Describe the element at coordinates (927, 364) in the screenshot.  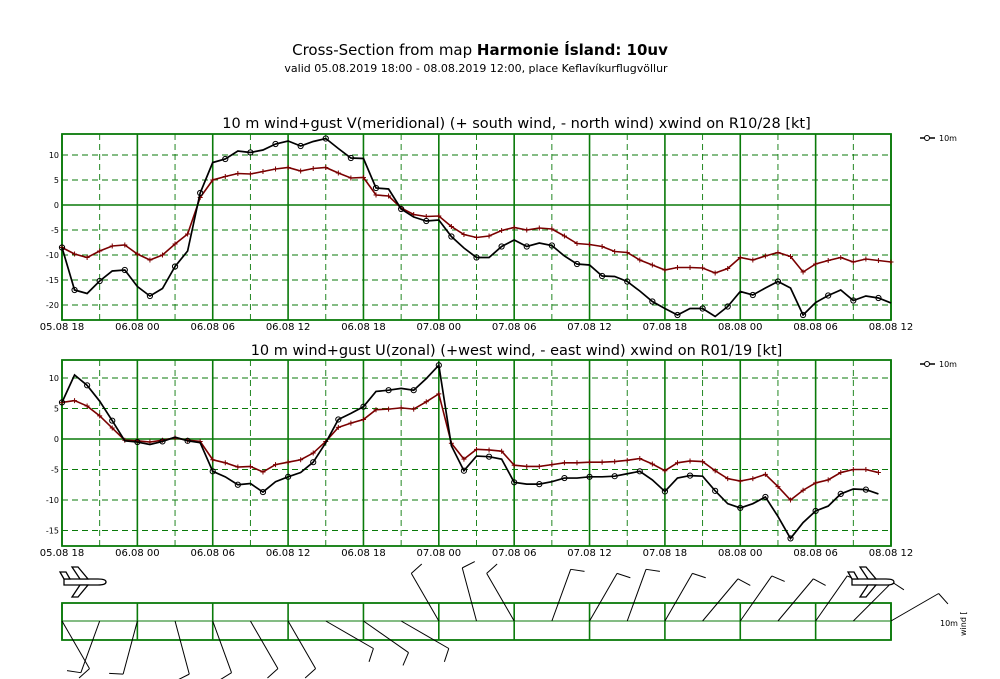
I see `legend-marker` at that location.